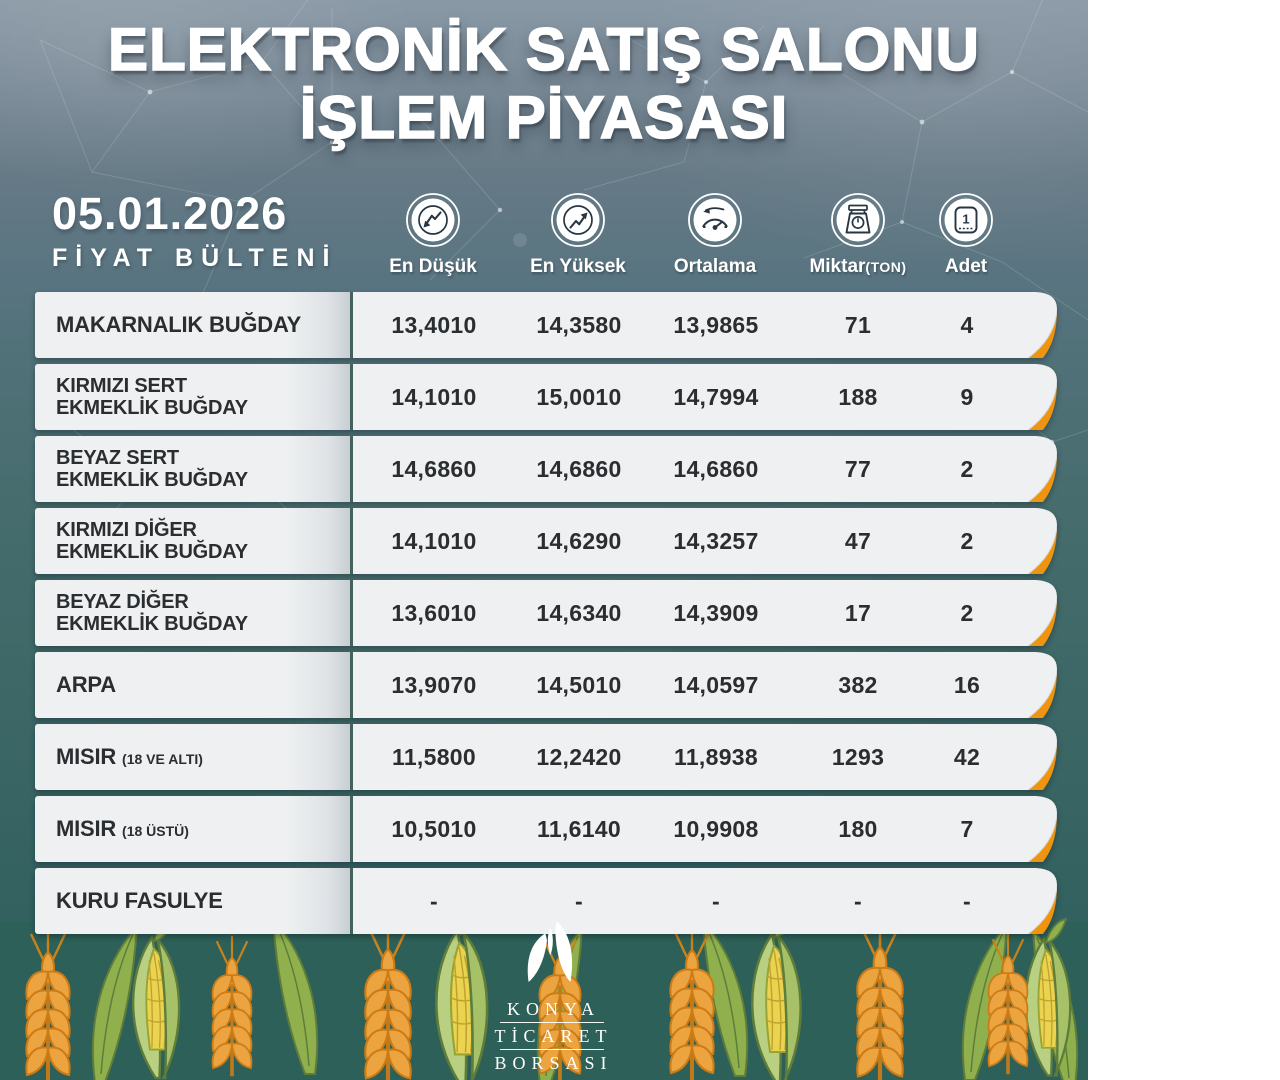 The height and width of the screenshot is (1080, 1280). I want to click on column-header-label: Miktar(TON), so click(858, 266).